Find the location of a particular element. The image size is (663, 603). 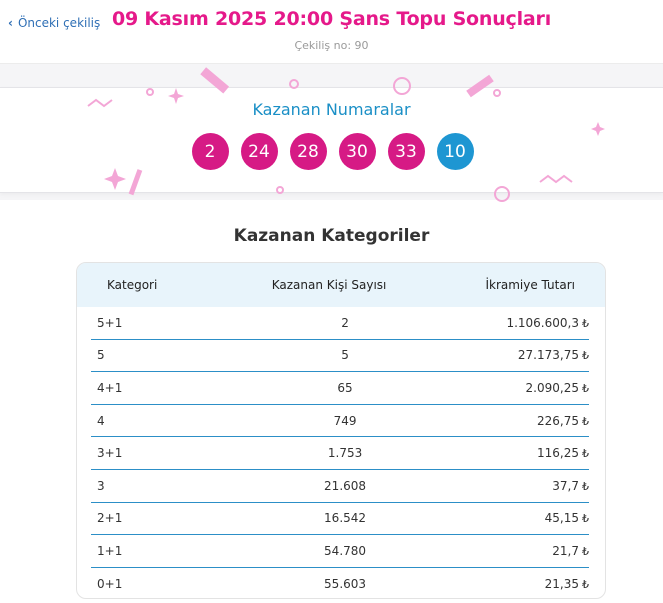

row-prize-amount: 2.090,25 ₺ is located at coordinates (514, 388).